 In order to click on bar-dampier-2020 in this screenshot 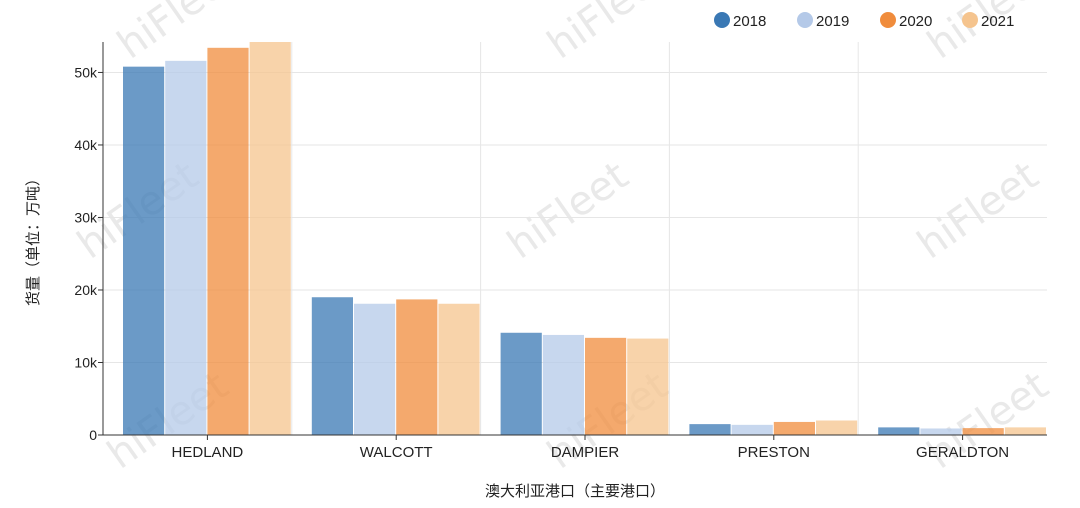, I will do `click(606, 386)`.